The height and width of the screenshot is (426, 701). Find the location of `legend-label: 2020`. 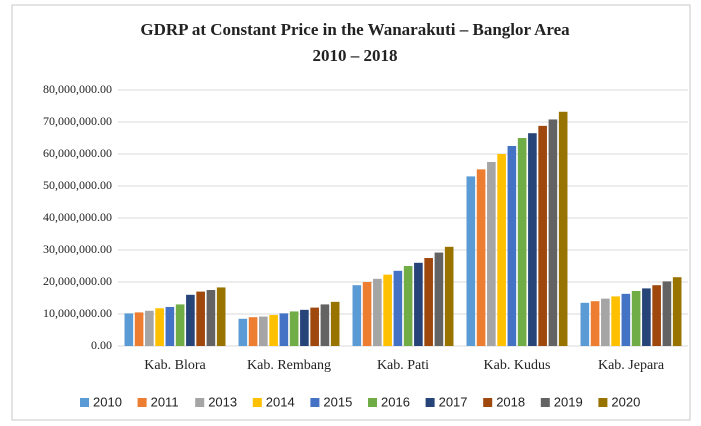

legend-label: 2020 is located at coordinates (625, 401).